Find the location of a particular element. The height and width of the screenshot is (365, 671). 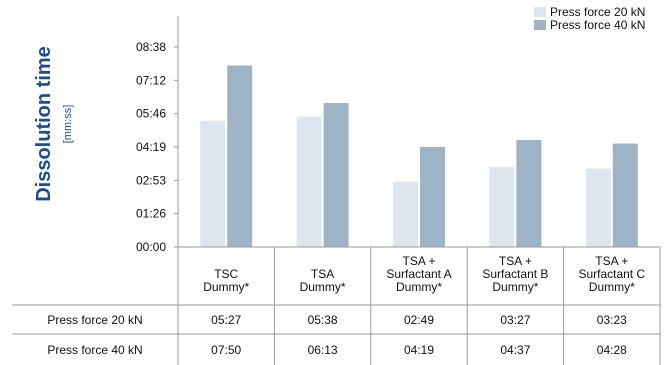

y-axis-title: Dissolution time is located at coordinates (44, 124).